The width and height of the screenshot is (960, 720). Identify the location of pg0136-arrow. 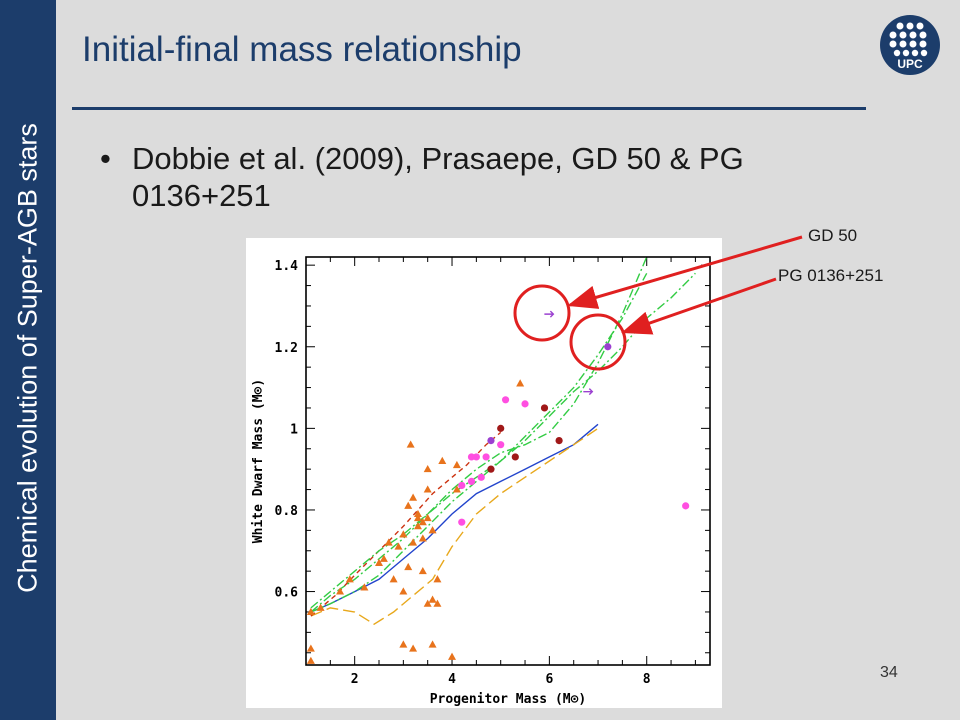
(699, 306).